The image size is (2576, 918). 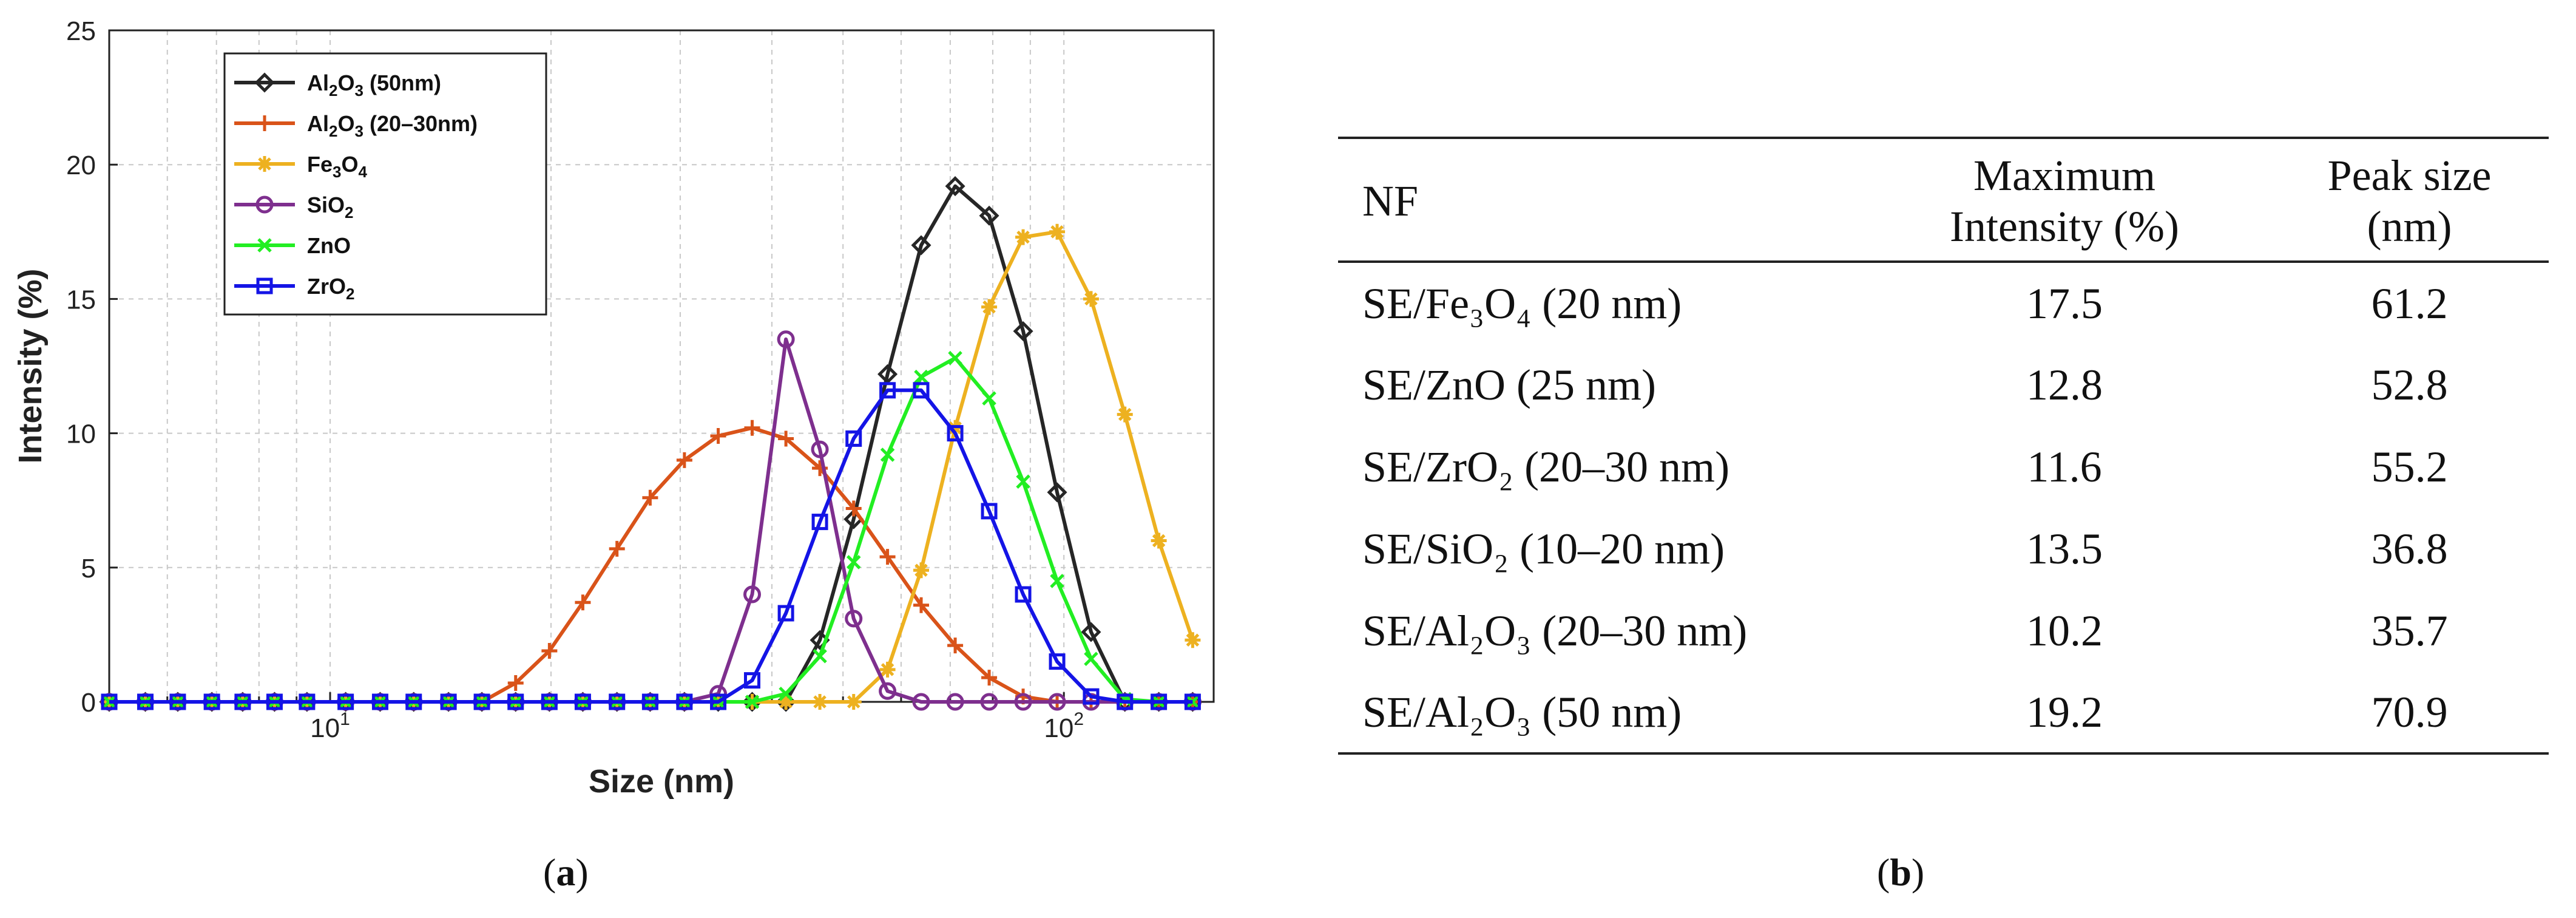 What do you see at coordinates (566, 872) in the screenshot?
I see `caption-a-letter: a` at bounding box center [566, 872].